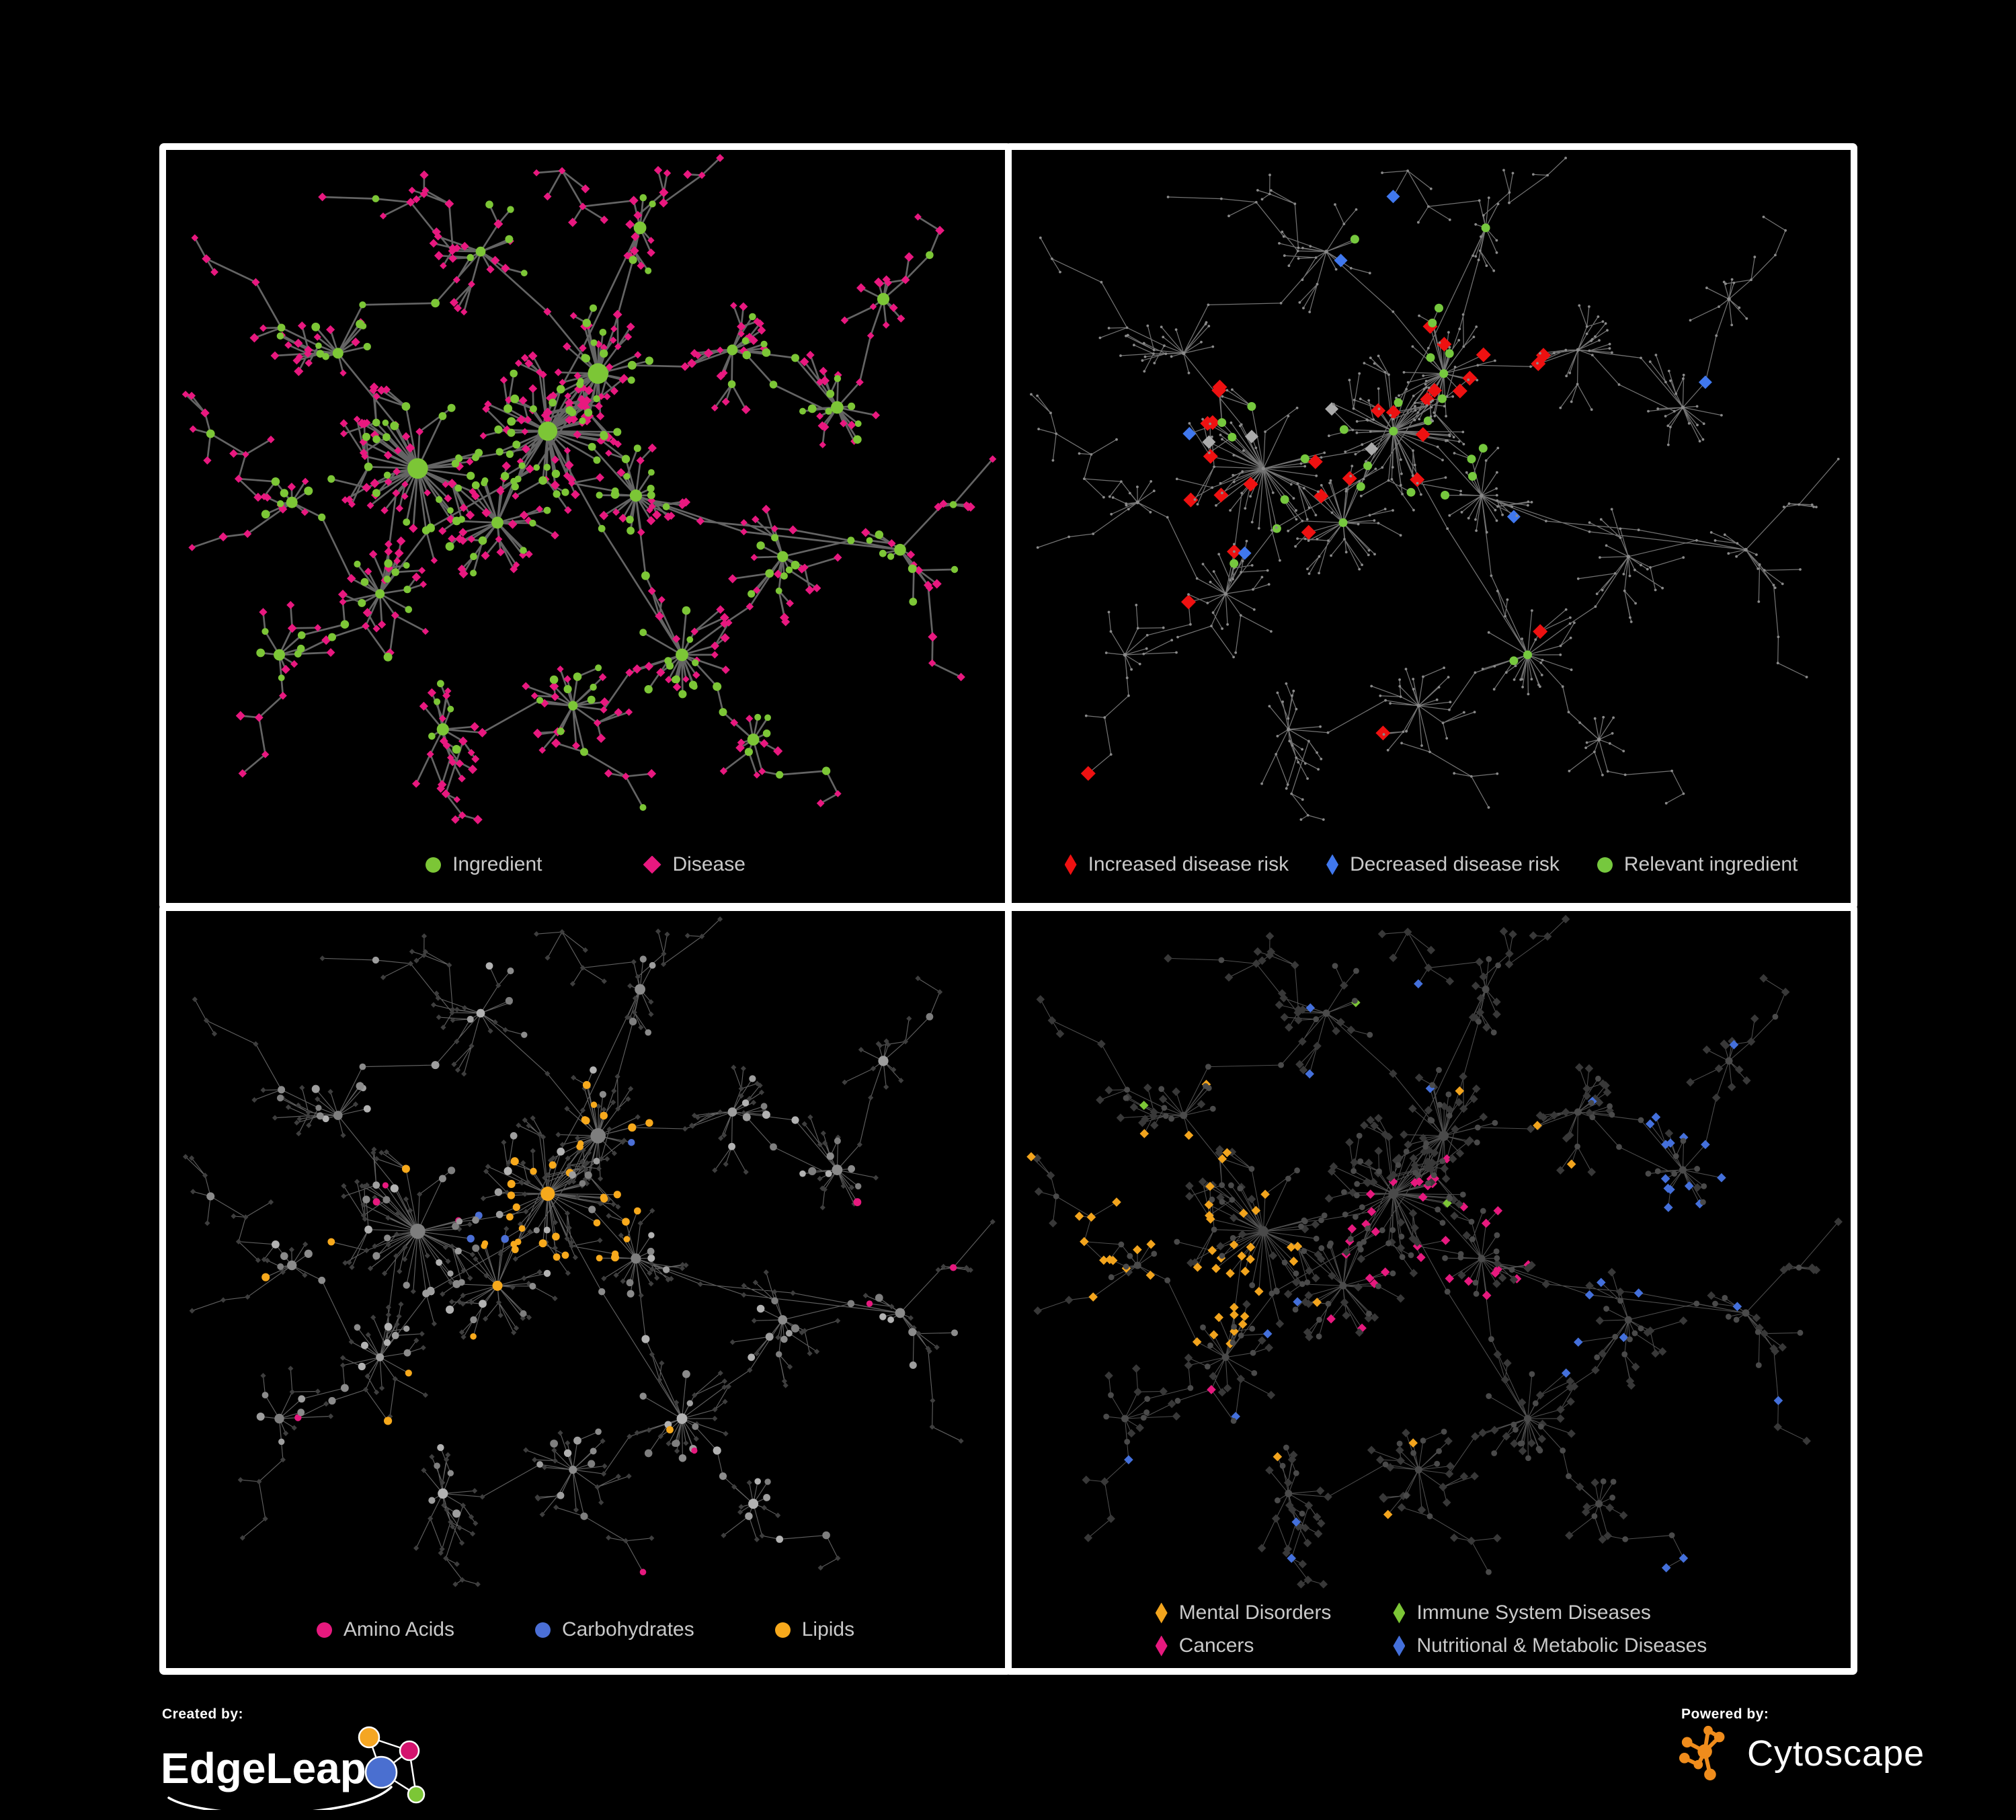 The width and height of the screenshot is (2016, 1820). I want to click on edgeleap-wordmark-and-network-icon: EdgeLeap, so click(293, 1770).